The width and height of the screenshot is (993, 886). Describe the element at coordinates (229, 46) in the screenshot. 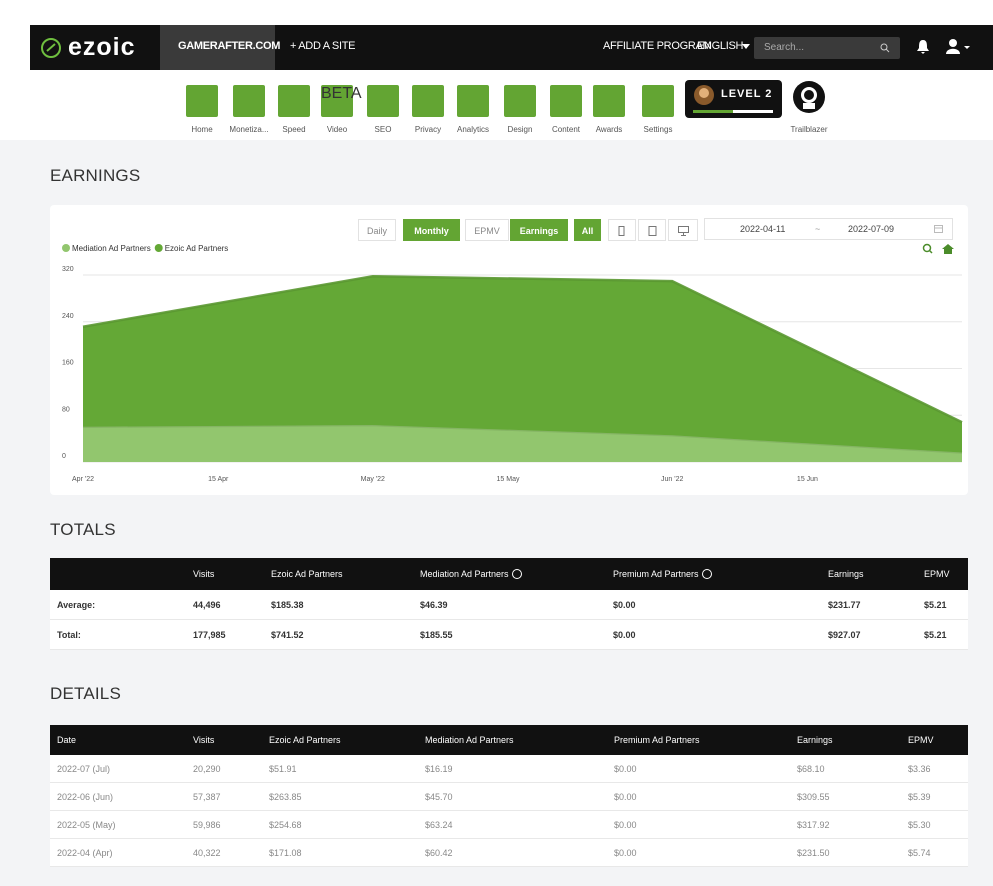

I see `site-name: GAMERAFTER.COM` at that location.